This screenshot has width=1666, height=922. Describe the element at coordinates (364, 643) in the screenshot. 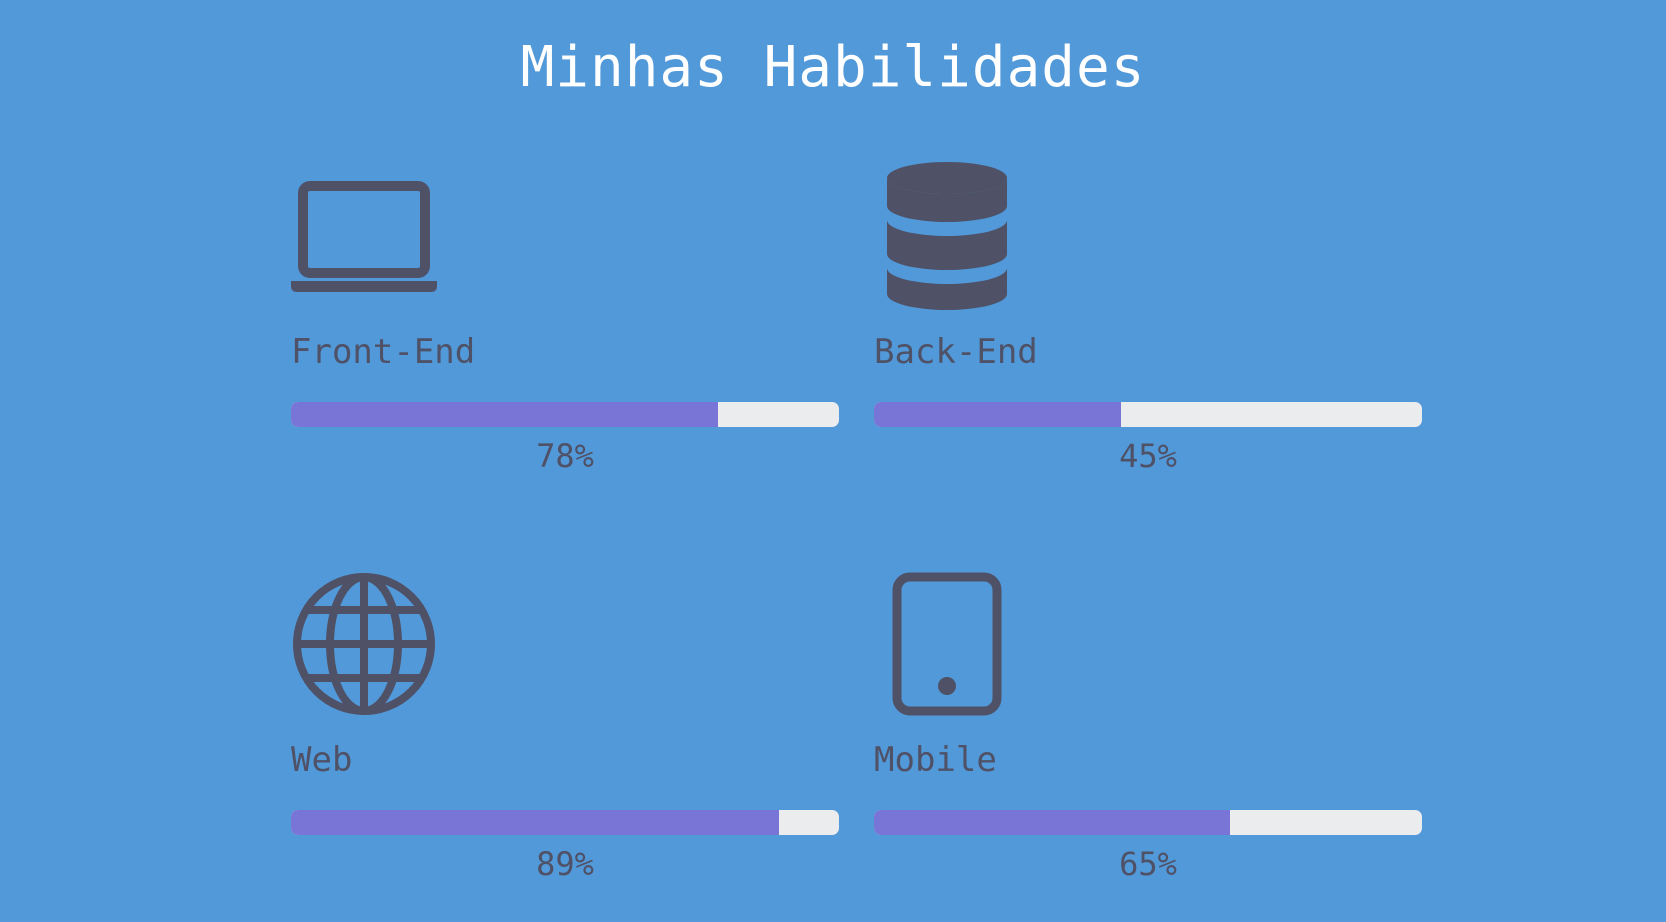

I see `globe-icon` at that location.